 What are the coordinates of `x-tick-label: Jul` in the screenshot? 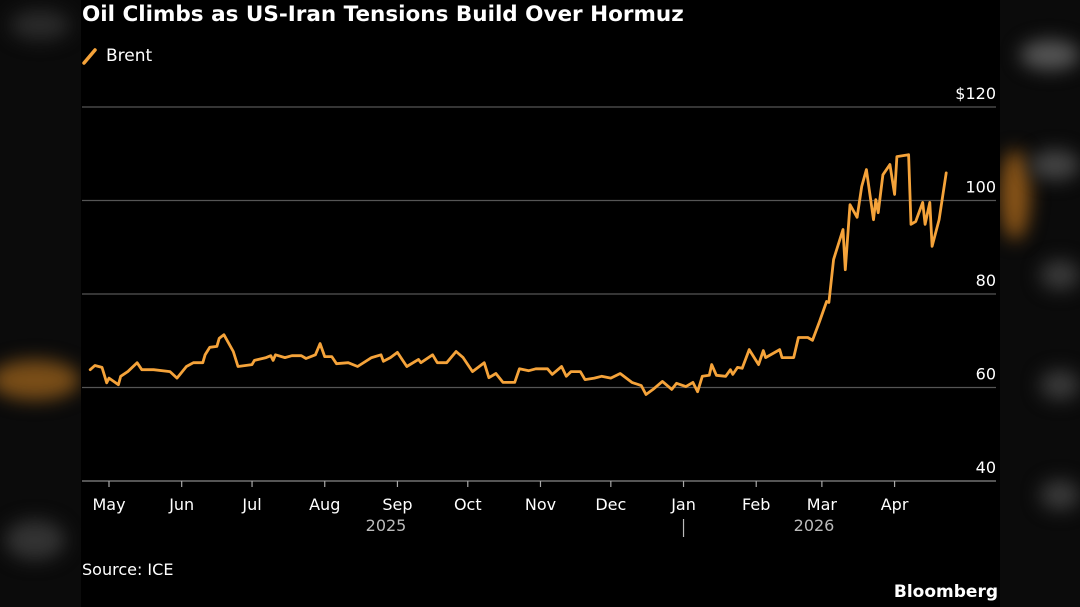 It's located at (251, 504).